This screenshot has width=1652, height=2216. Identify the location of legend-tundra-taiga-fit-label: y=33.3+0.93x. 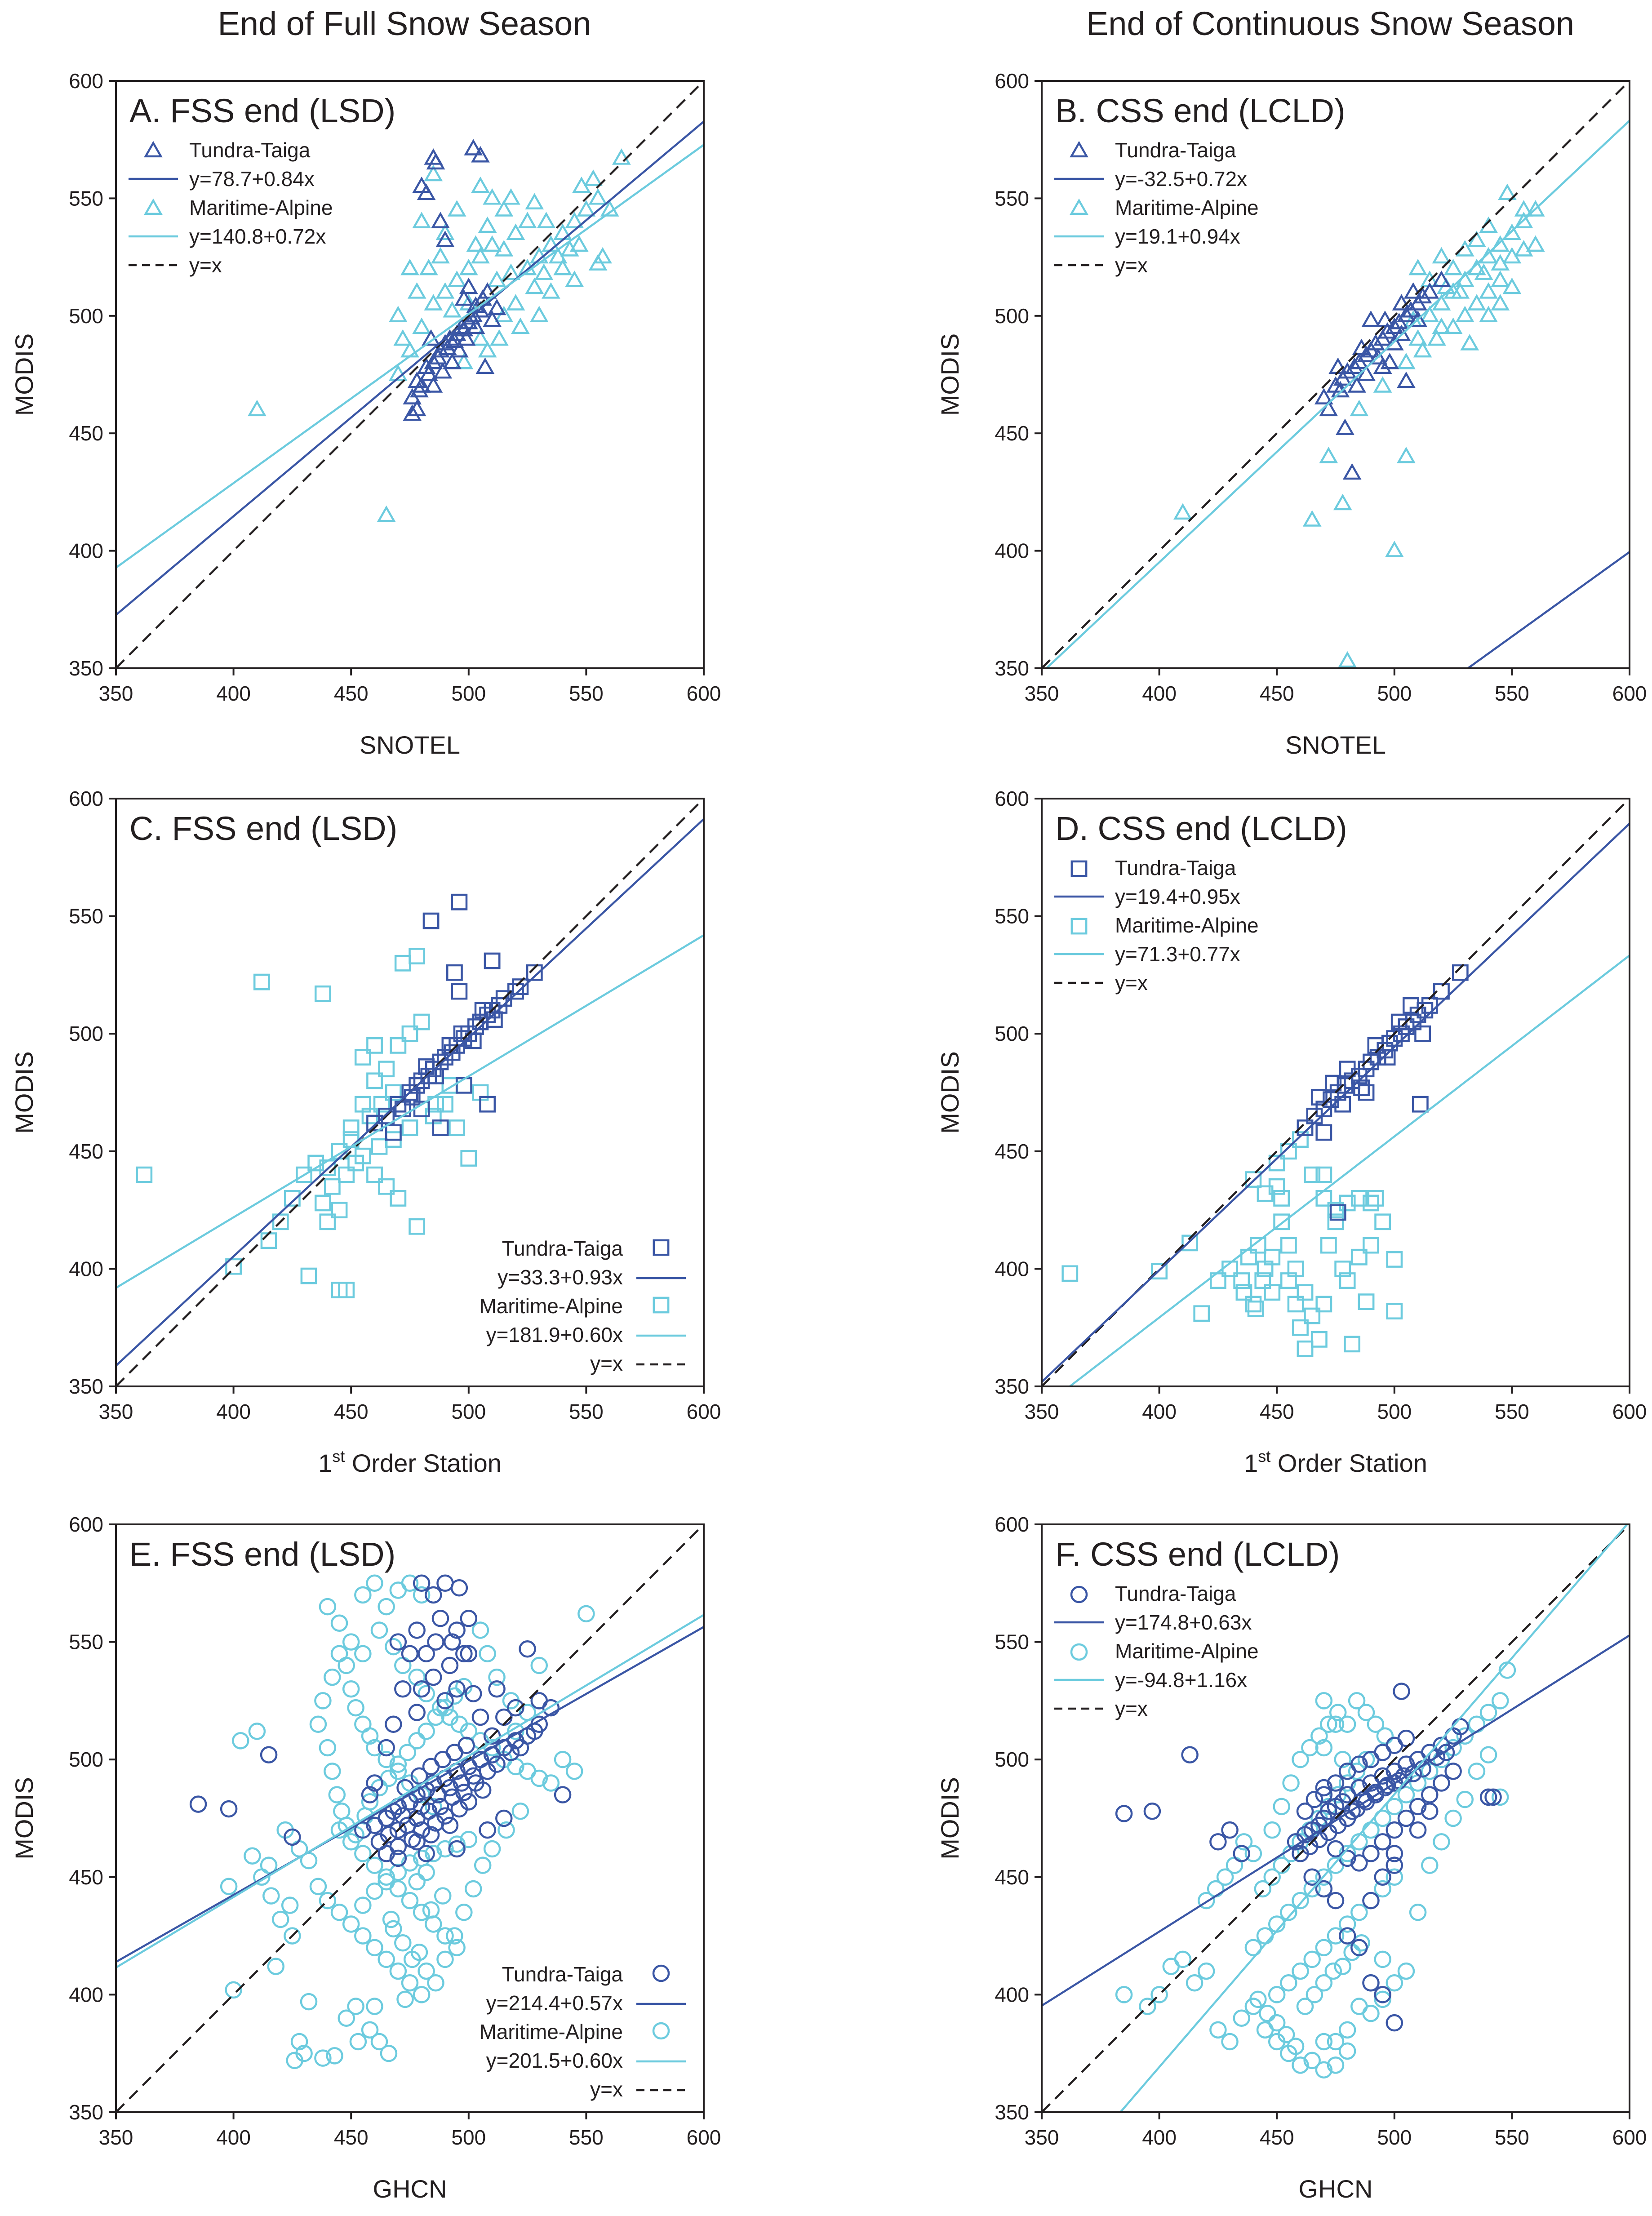
(560, 1277).